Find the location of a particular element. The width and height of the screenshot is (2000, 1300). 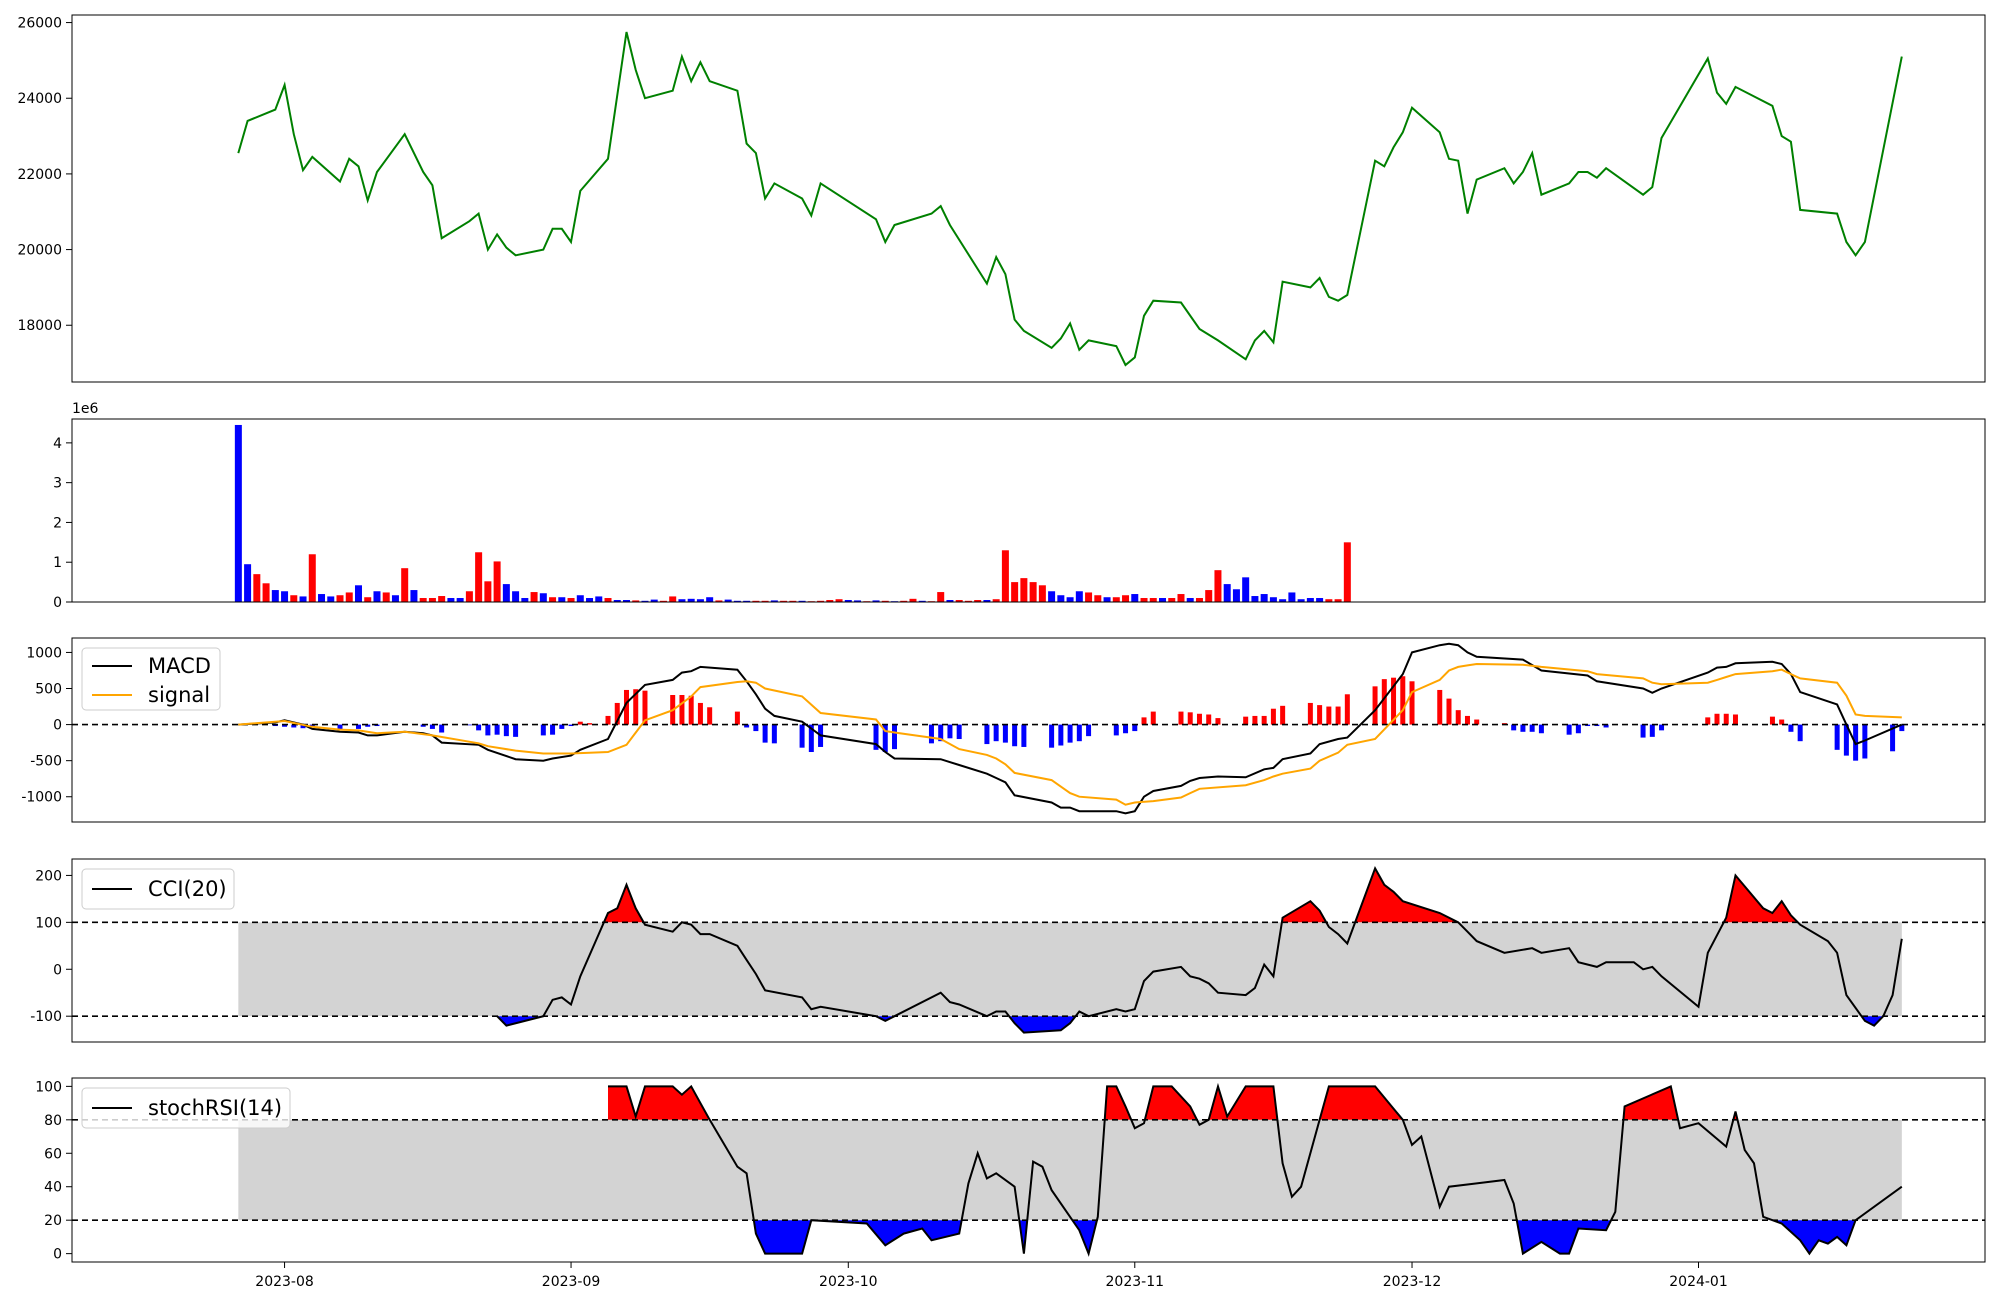

cci-panel: -100 0 100 200 CCI(20) is located at coordinates (1008, 950).